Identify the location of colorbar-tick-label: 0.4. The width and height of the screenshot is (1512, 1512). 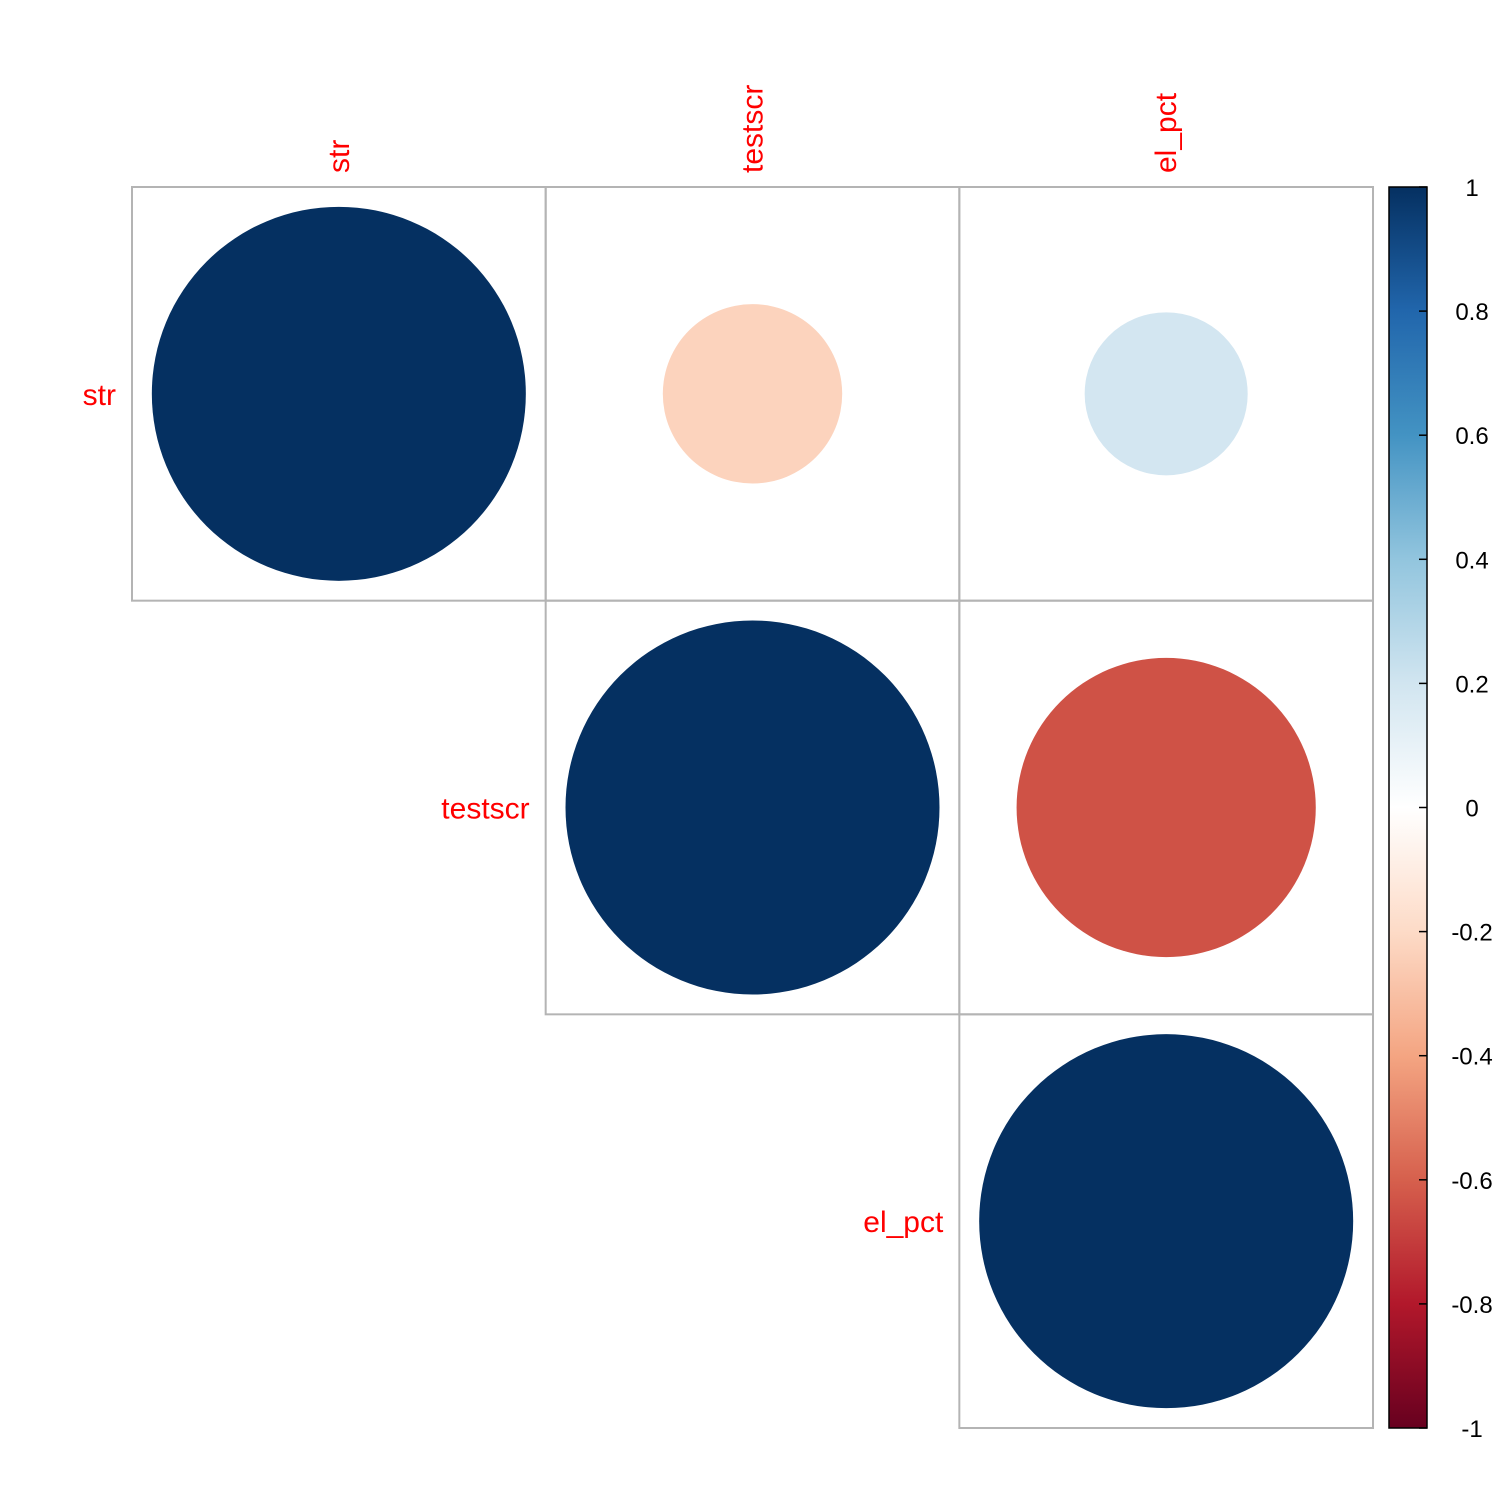
(1471, 560).